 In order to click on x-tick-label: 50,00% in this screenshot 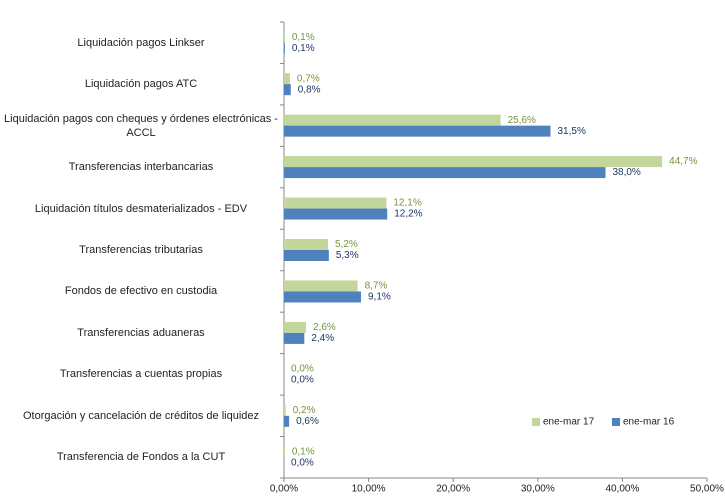, I will do `click(707, 489)`.